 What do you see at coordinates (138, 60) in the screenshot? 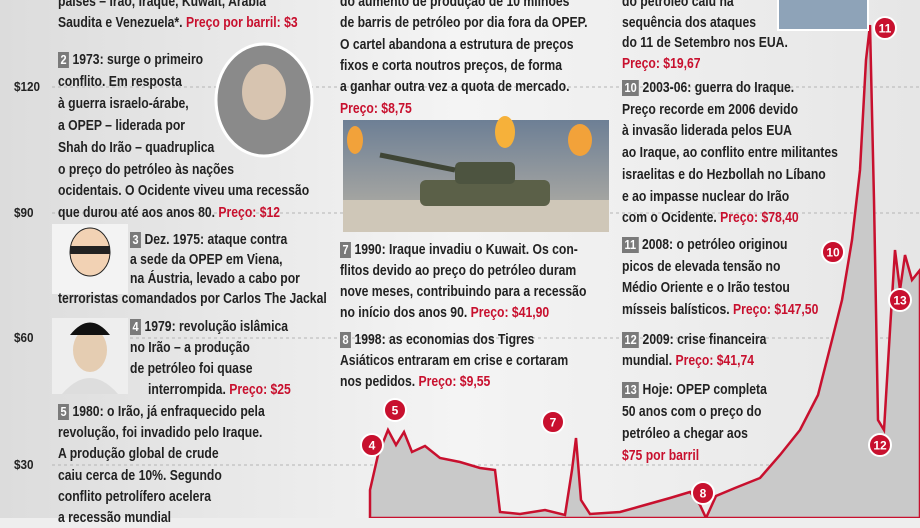
I see `event-text: 1973: surge o primeiro` at bounding box center [138, 60].